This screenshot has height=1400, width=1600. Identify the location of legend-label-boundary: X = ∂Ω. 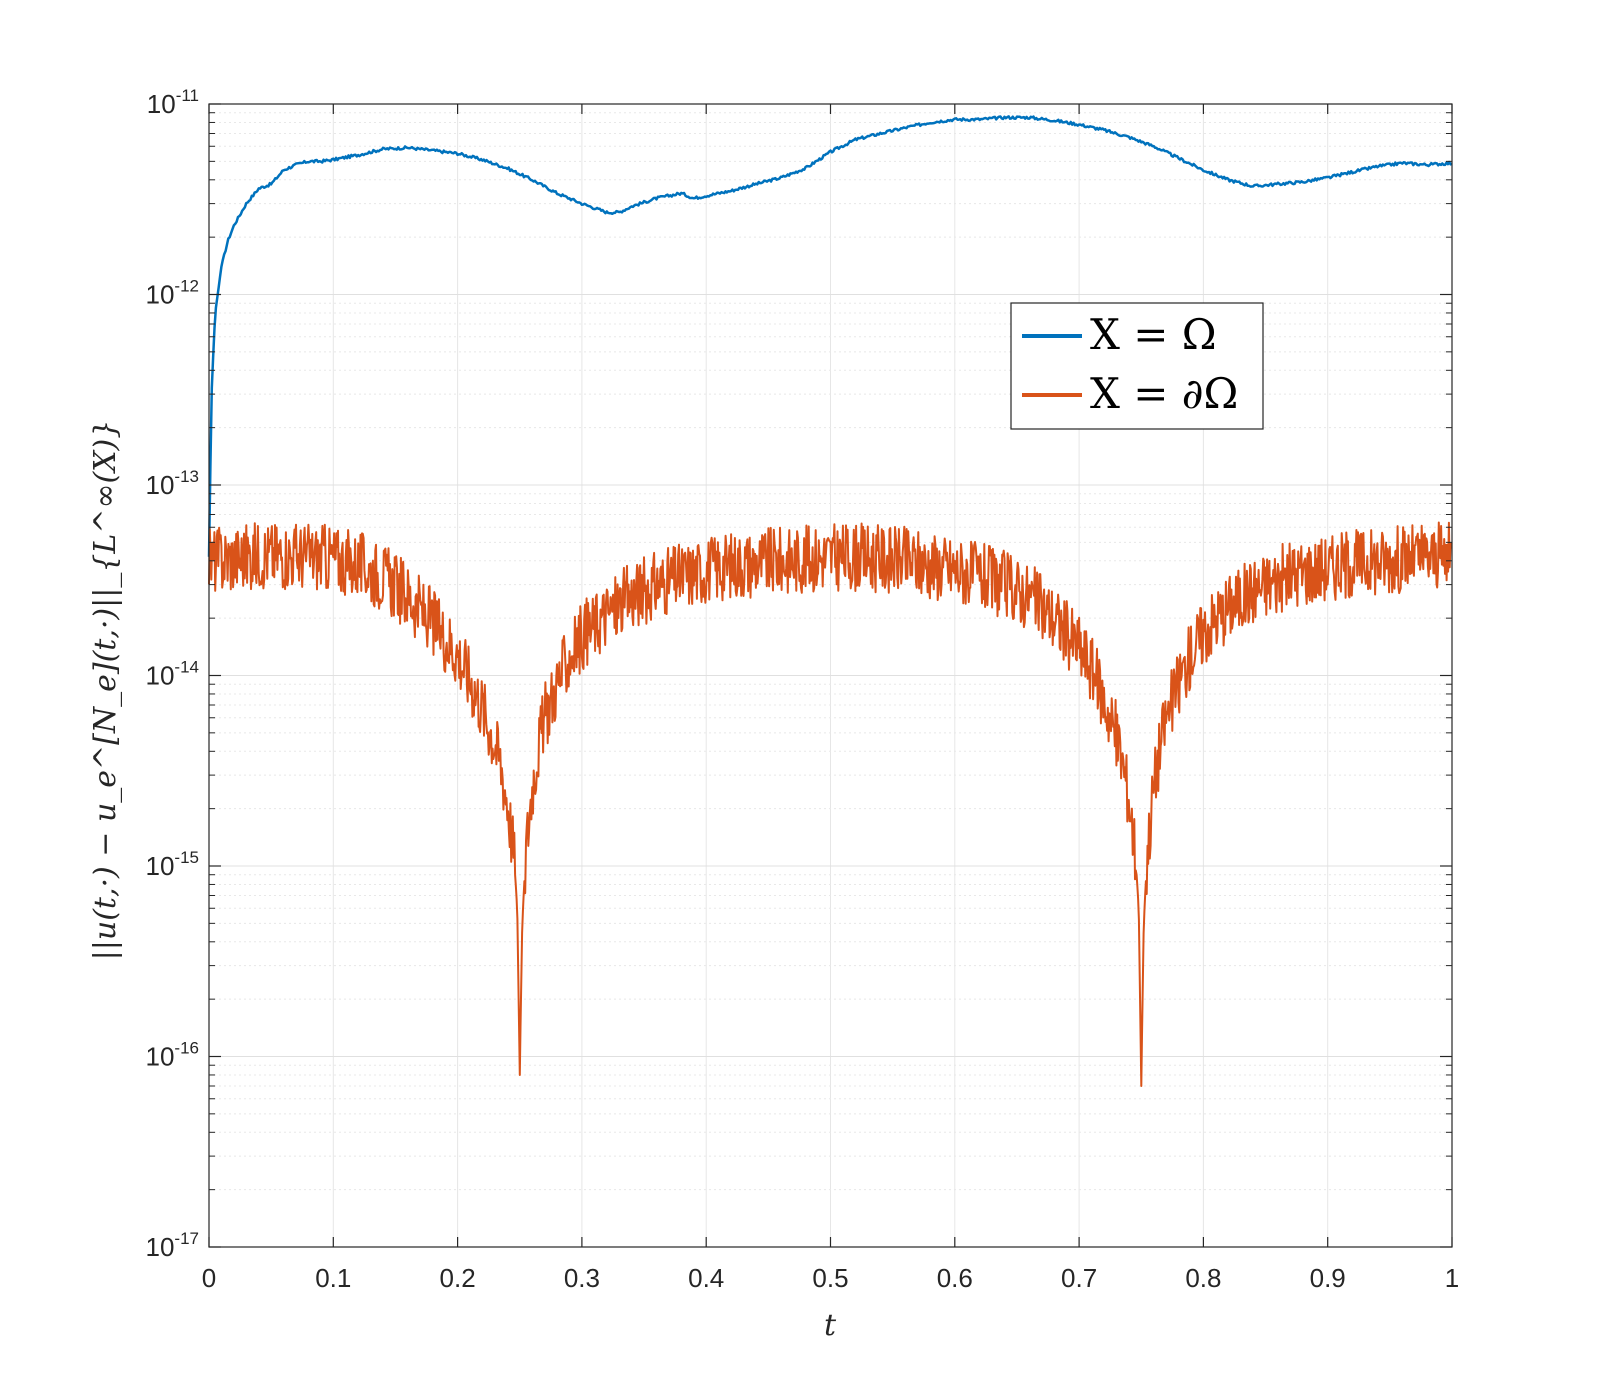
(1164, 393).